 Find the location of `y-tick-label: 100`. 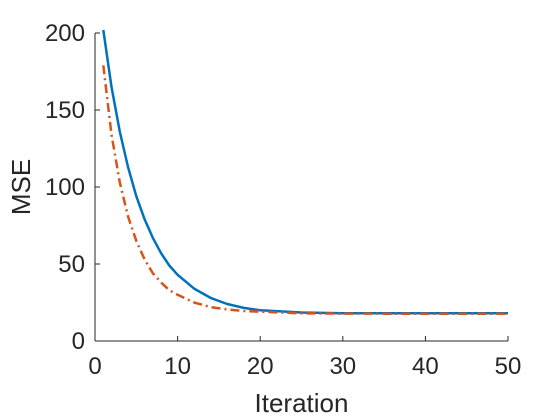

y-tick-label: 100 is located at coordinates (65, 187).